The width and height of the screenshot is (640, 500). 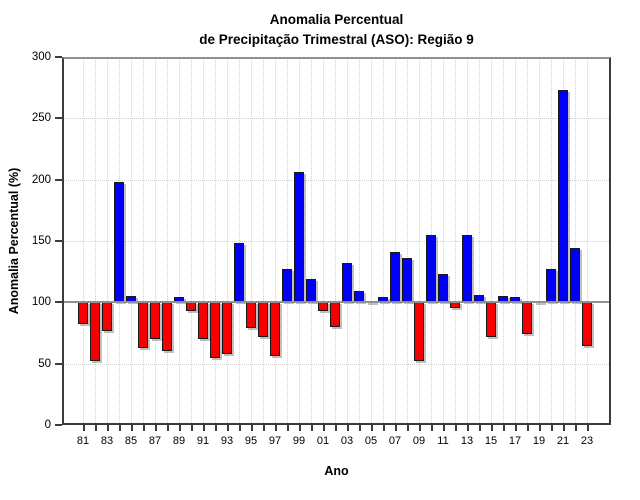 I want to click on y-tick-label: 0, so click(x=47, y=425).